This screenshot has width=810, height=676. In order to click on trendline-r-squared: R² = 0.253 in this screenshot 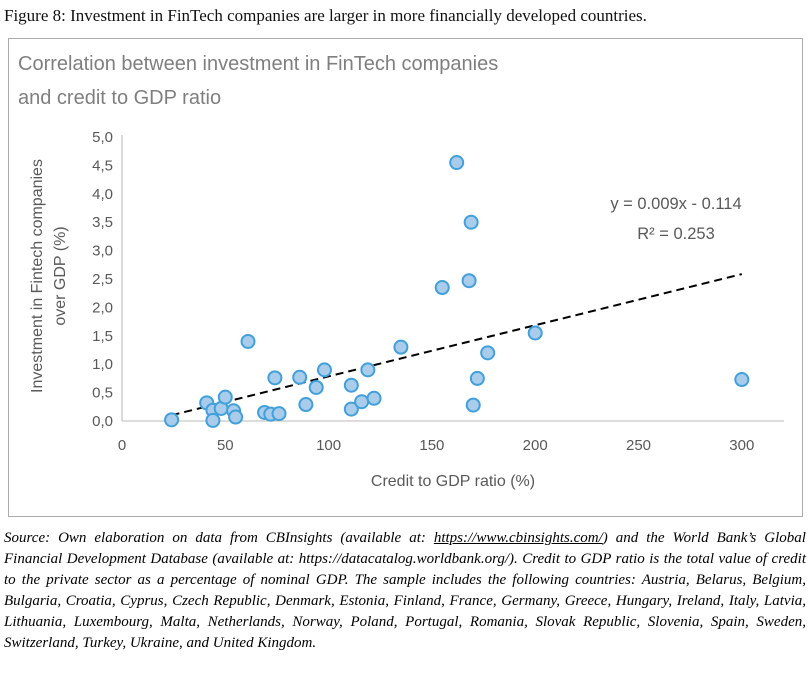, I will do `click(676, 234)`.